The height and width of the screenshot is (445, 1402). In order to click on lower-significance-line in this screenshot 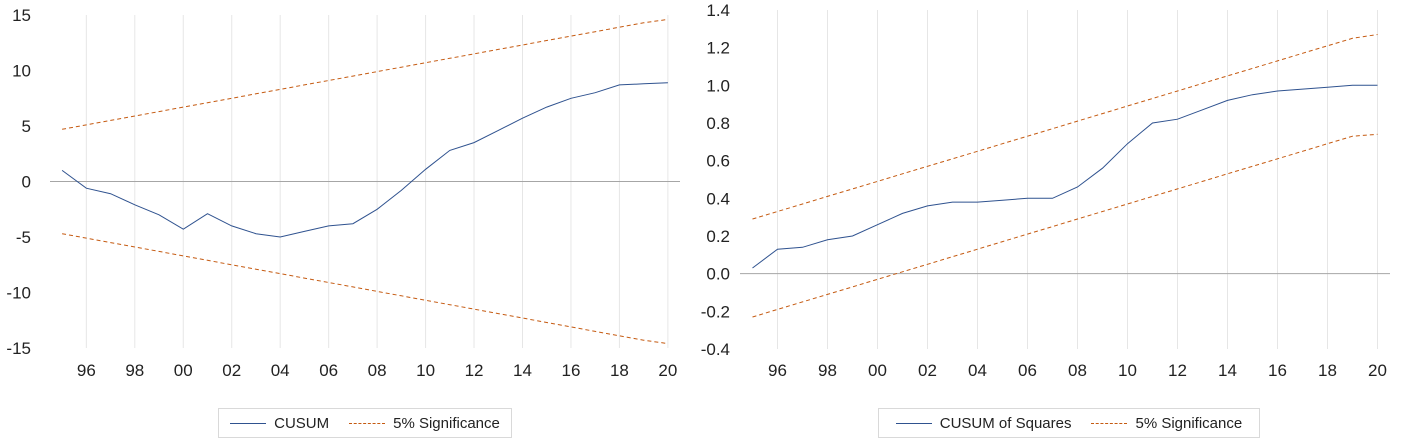, I will do `click(365, 289)`.